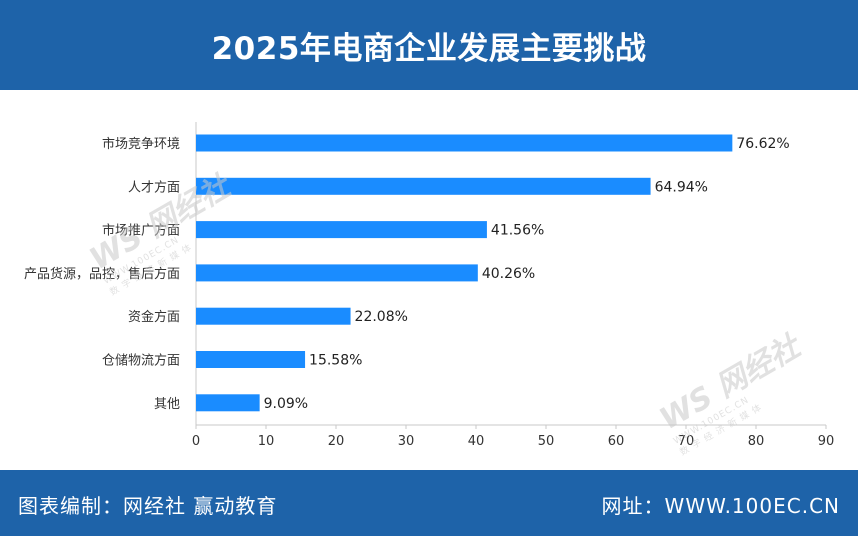 The height and width of the screenshot is (536, 858). I want to click on data-label: 15.58%, so click(335, 361).